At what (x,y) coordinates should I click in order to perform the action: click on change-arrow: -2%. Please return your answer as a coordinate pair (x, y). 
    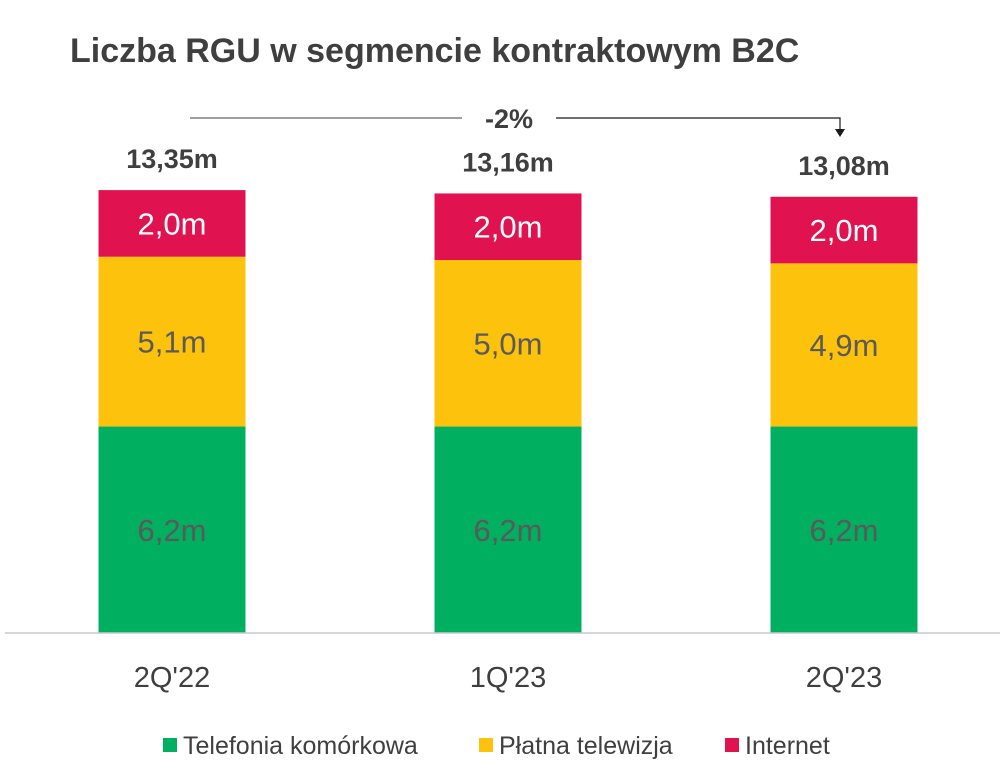
    Looking at the image, I should click on (517, 120).